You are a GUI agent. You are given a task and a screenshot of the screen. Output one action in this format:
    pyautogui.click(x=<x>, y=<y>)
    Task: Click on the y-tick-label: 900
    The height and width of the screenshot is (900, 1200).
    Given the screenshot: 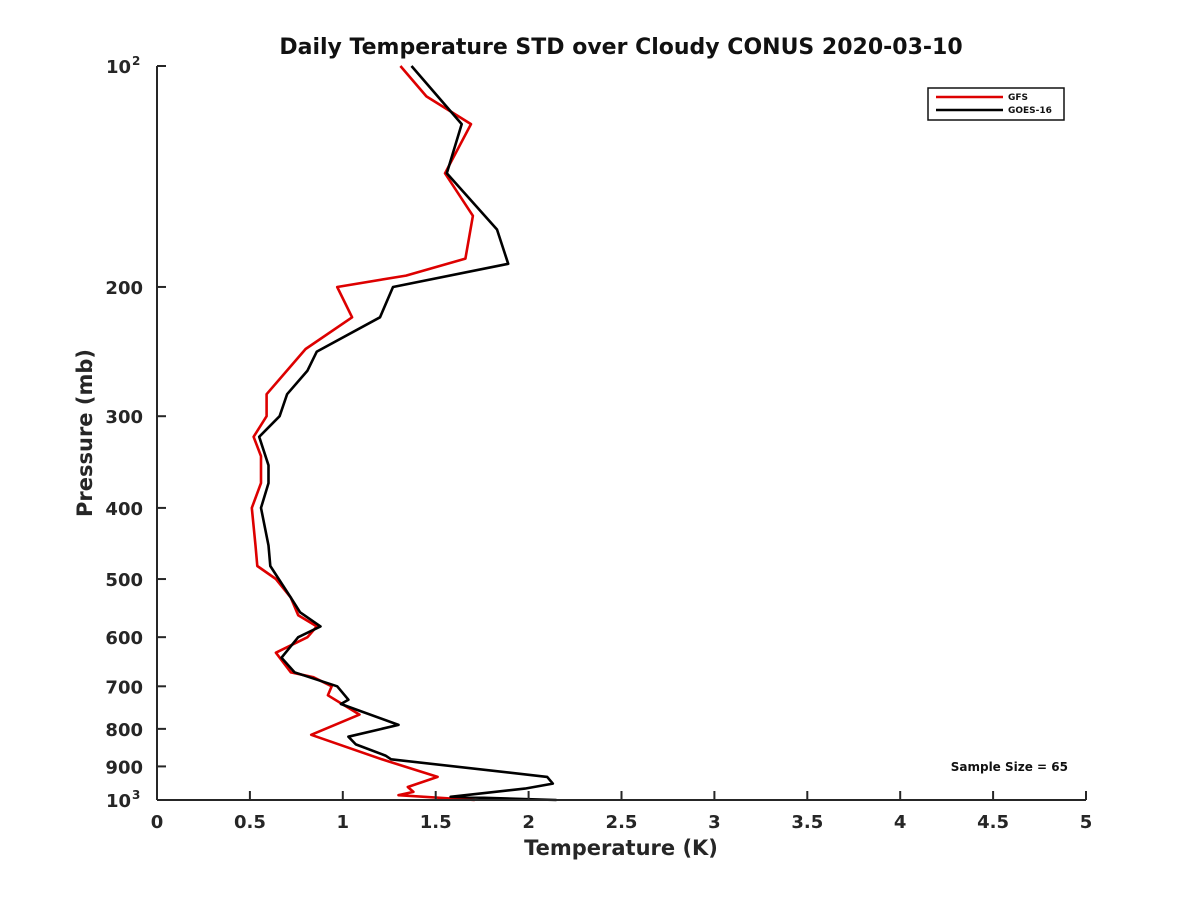 What is the action you would take?
    pyautogui.click(x=124, y=767)
    